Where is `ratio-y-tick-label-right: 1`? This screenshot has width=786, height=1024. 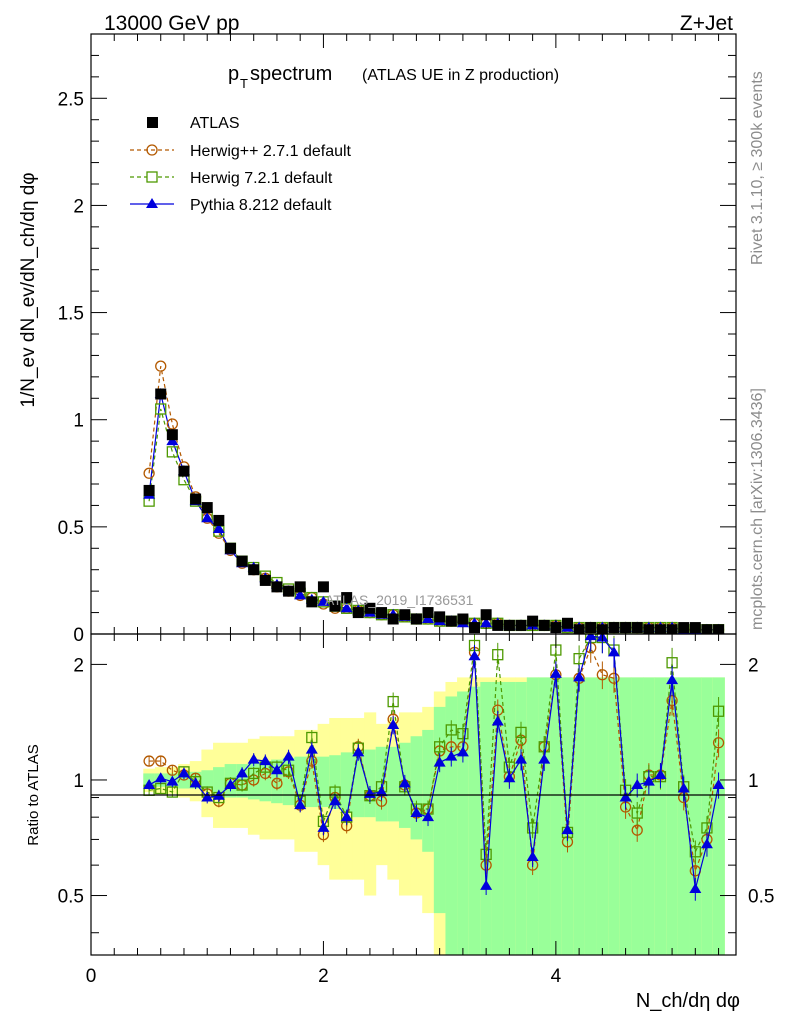 ratio-y-tick-label-right: 1 is located at coordinates (753, 781).